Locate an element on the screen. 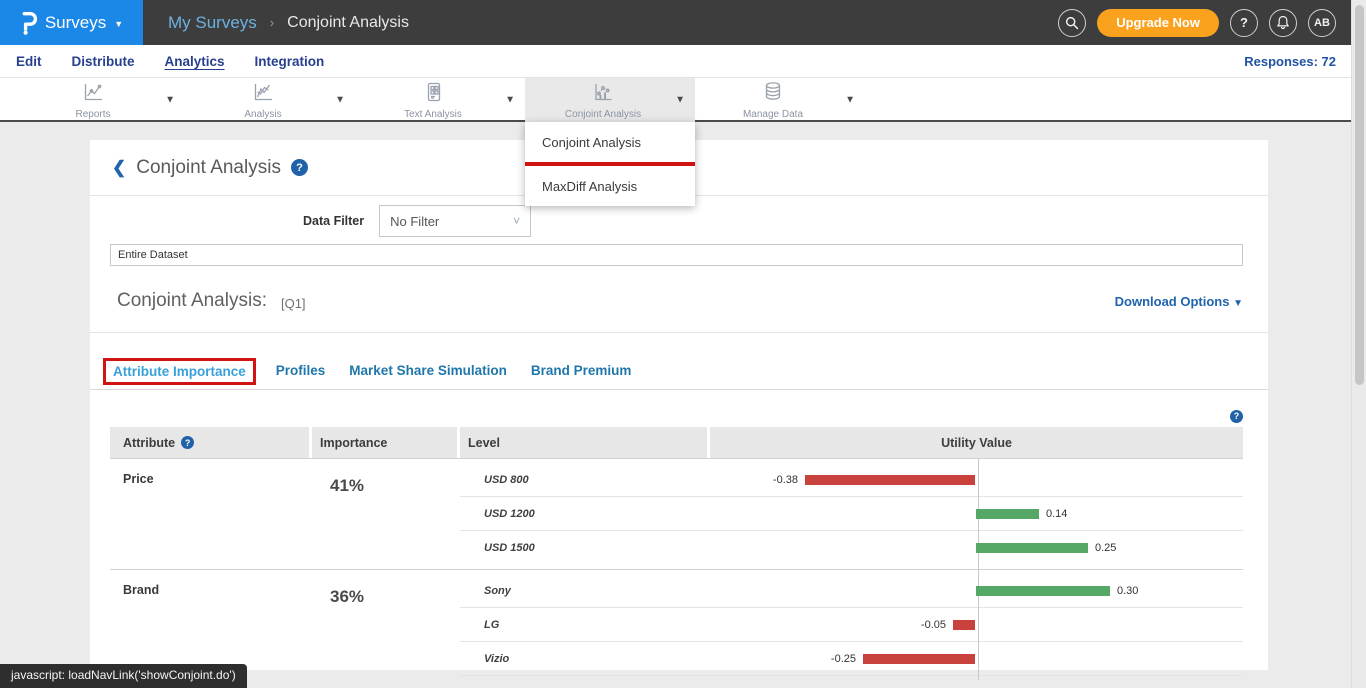 Image resolution: width=1366 pixels, height=688 pixels. nav-item-edit: Edit is located at coordinates (29, 61).